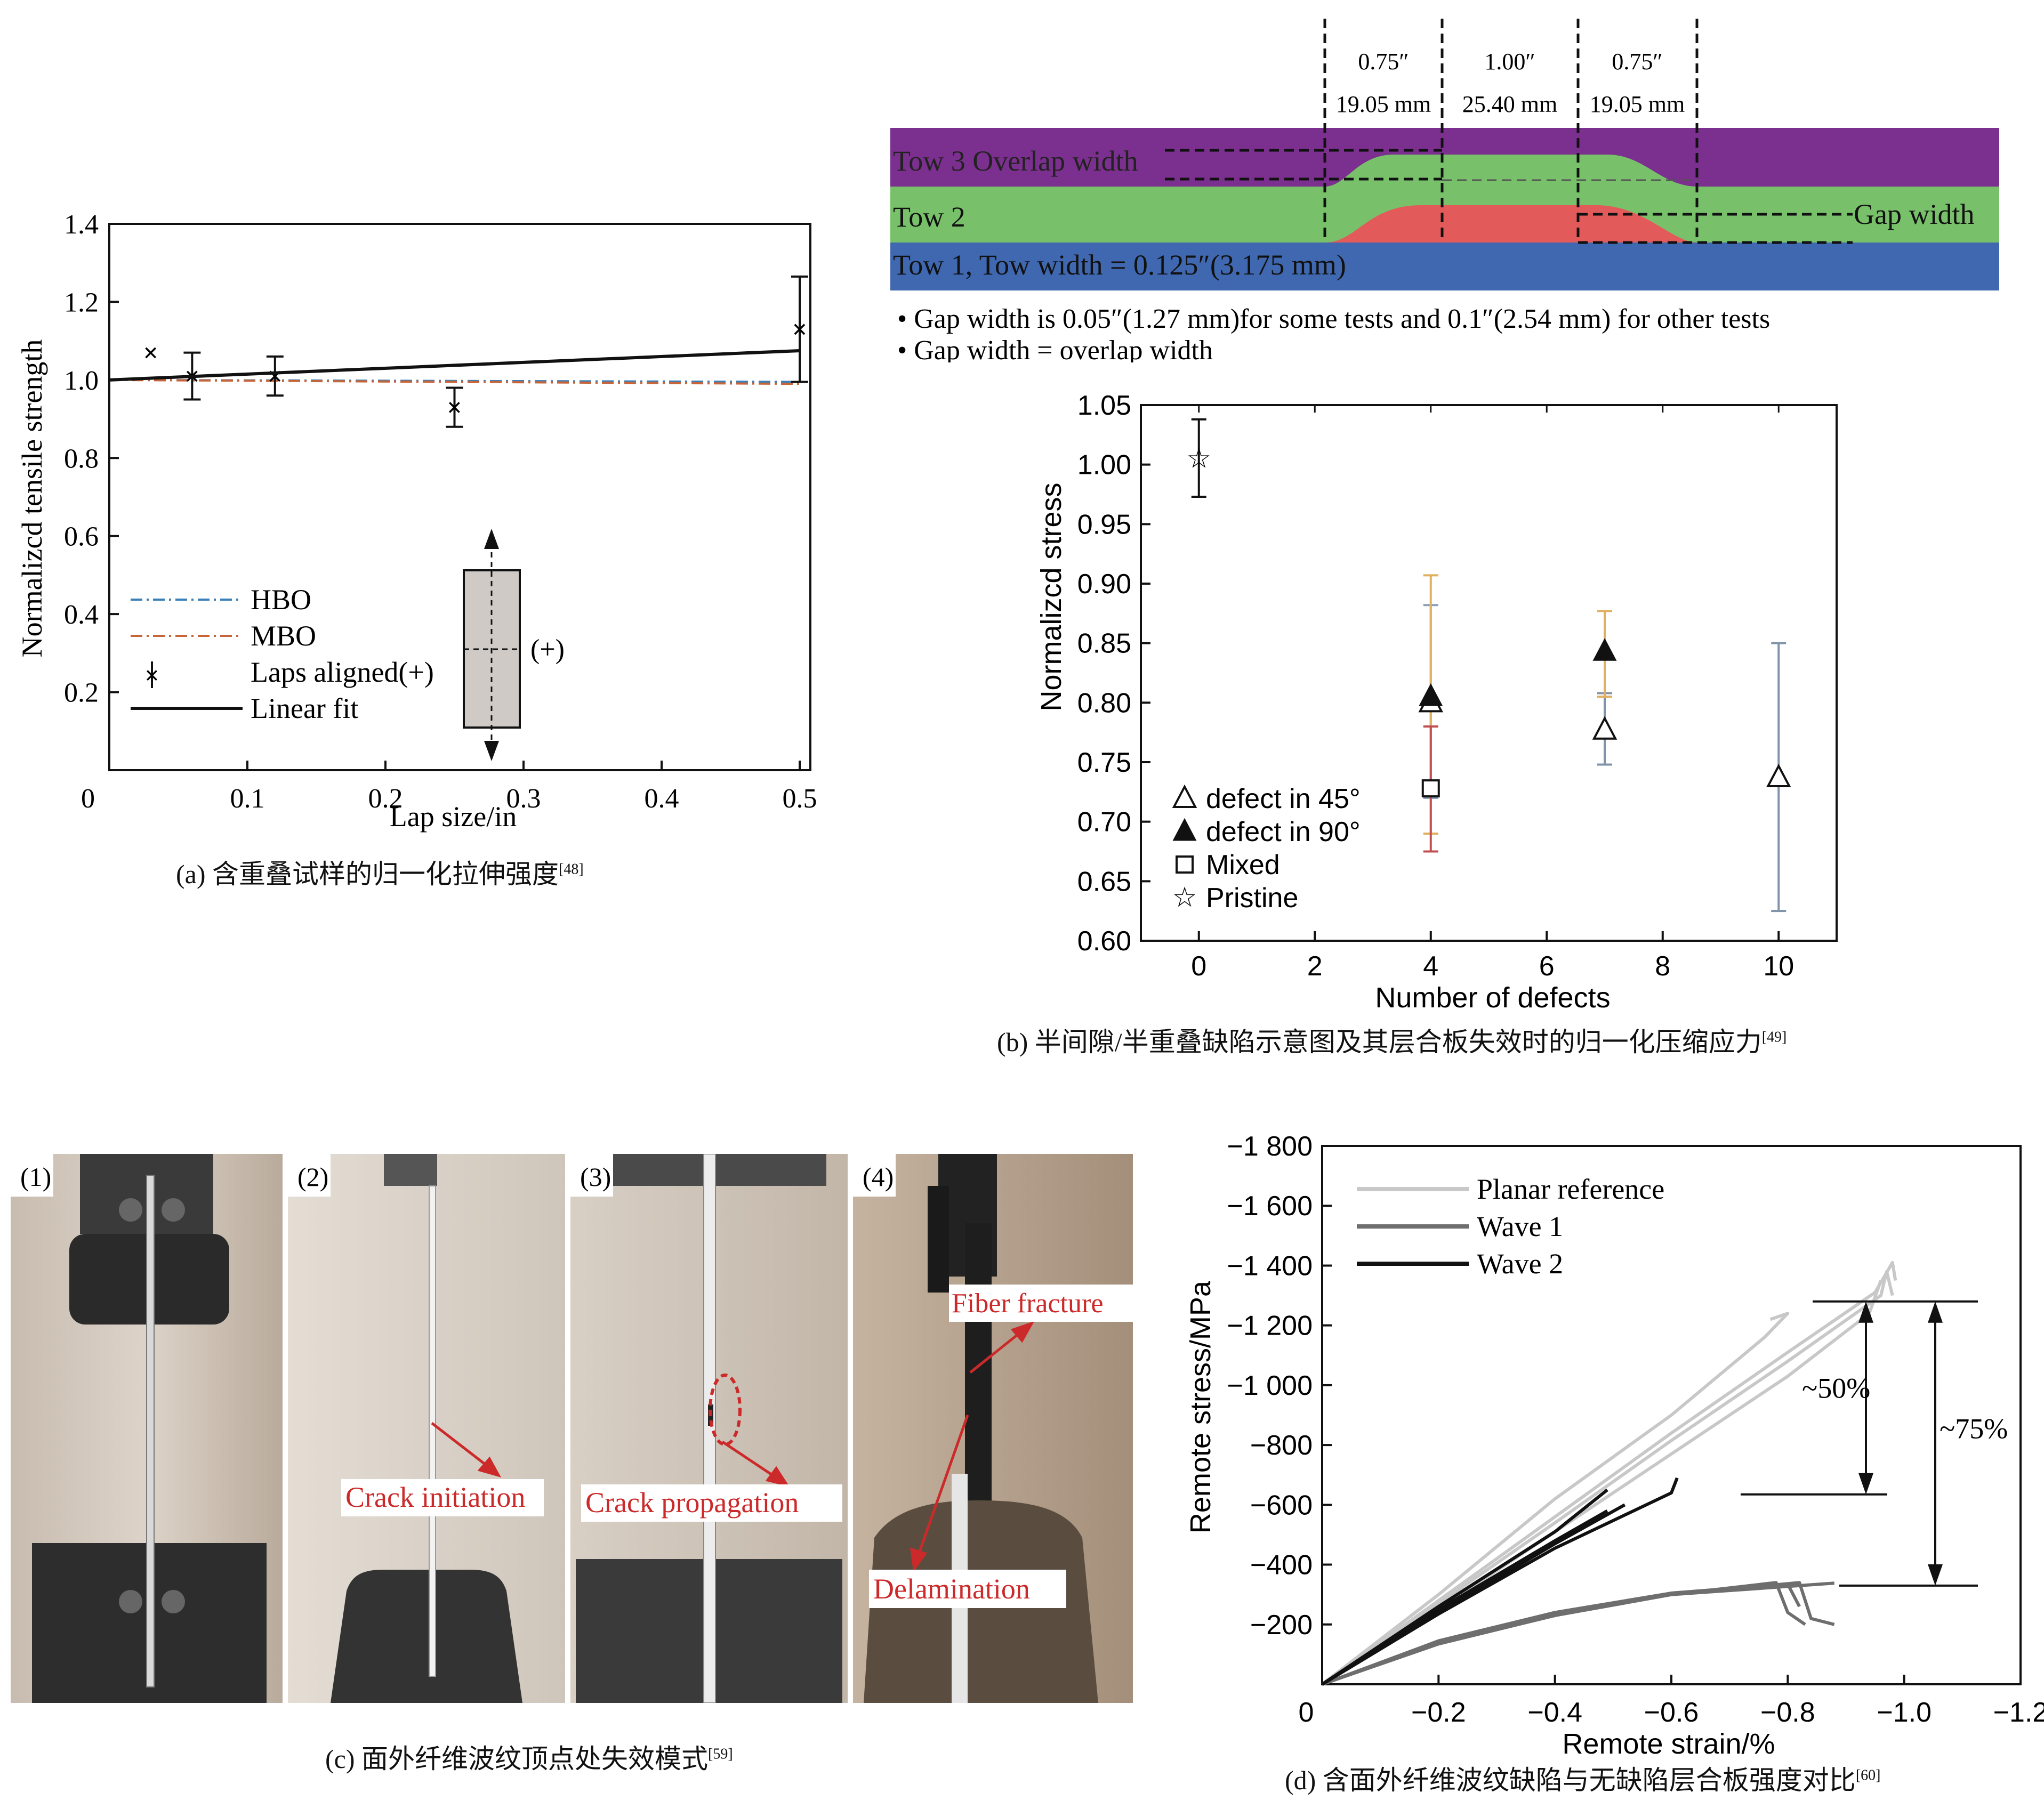 The width and height of the screenshot is (2044, 1809). Describe the element at coordinates (88, 799) in the screenshot. I see `chart-a-x-tick-label: 0` at that location.